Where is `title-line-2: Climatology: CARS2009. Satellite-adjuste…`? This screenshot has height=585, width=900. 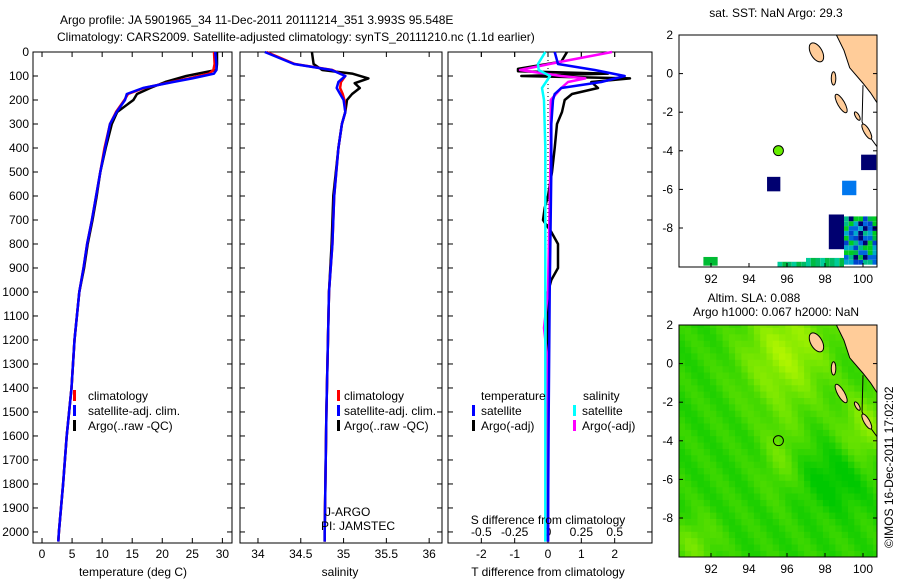
title-line-2: Climatology: CARS2009. Satellite-adjuste… is located at coordinates (296, 37).